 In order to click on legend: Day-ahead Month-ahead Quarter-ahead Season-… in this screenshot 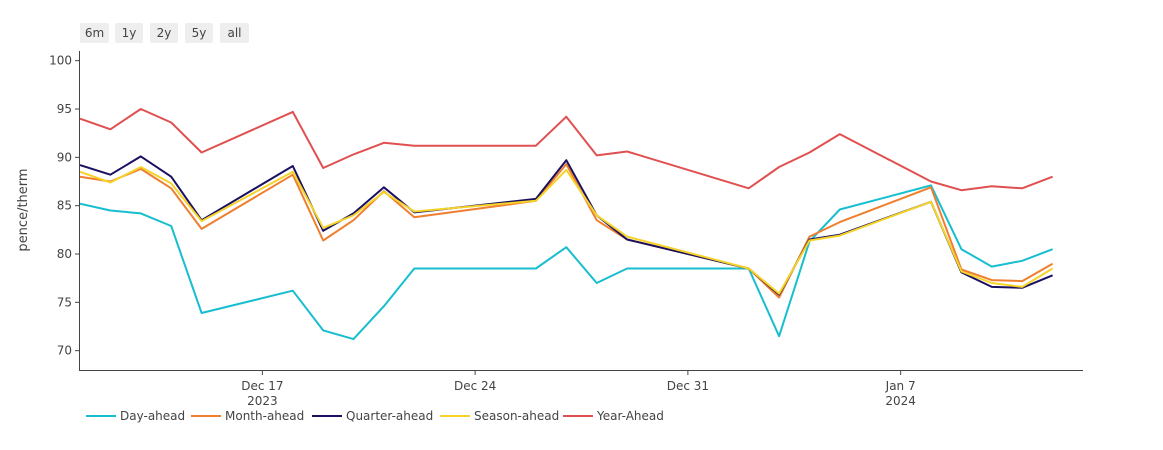, I will do `click(375, 416)`.